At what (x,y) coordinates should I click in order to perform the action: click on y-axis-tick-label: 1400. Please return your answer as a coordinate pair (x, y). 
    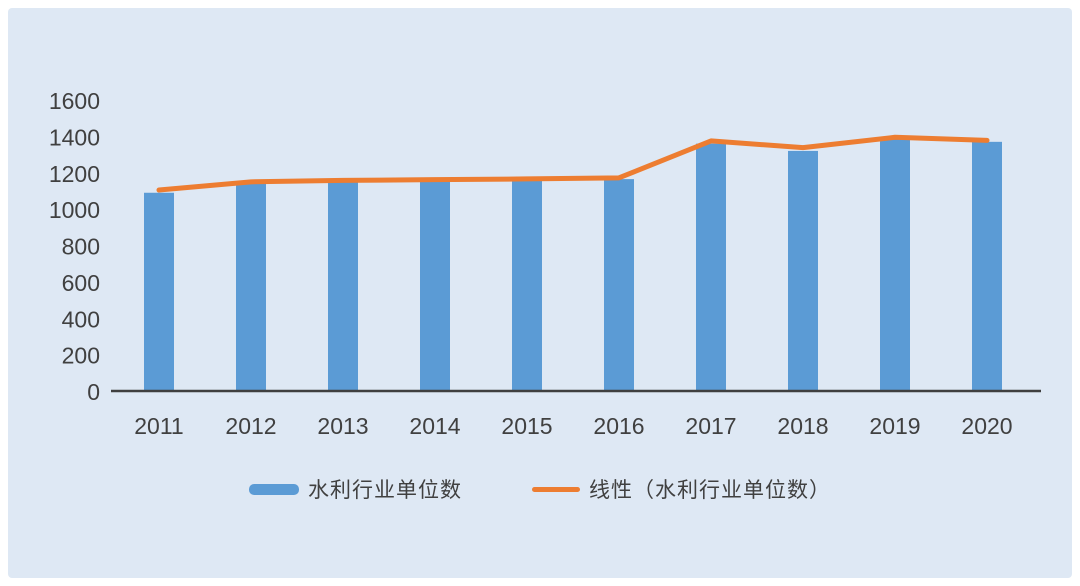
    Looking at the image, I should click on (74, 137).